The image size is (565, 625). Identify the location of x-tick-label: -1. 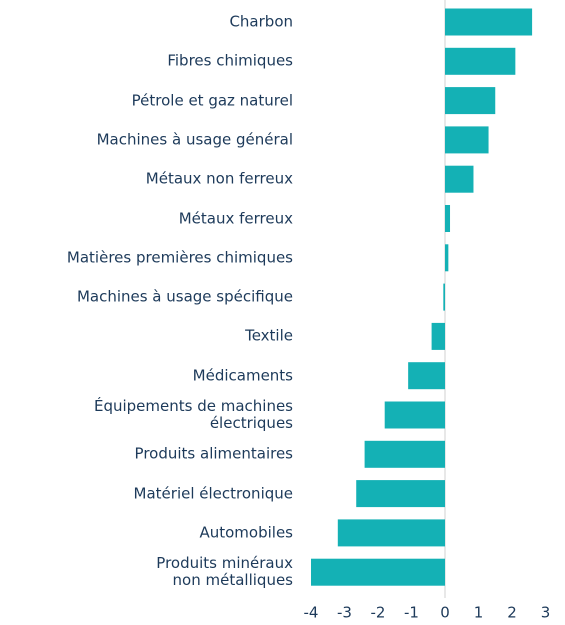
(411, 613).